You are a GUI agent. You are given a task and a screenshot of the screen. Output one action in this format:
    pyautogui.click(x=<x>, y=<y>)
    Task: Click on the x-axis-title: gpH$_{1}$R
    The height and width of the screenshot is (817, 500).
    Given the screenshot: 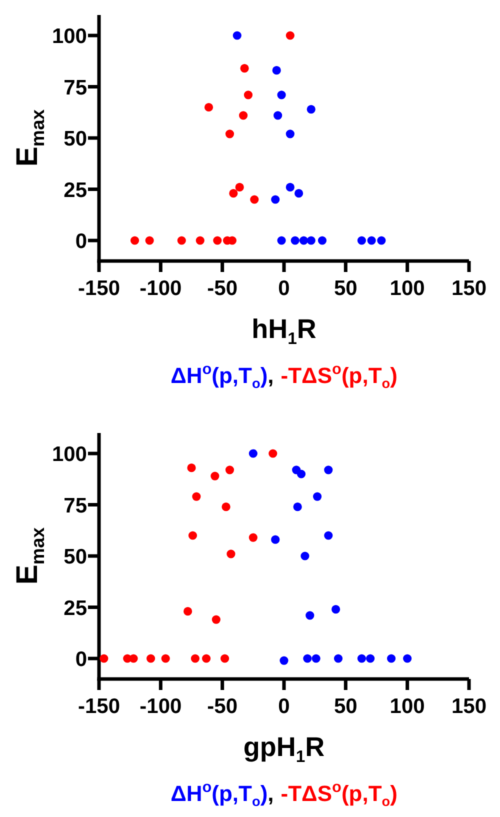 What is the action you would take?
    pyautogui.click(x=284, y=749)
    